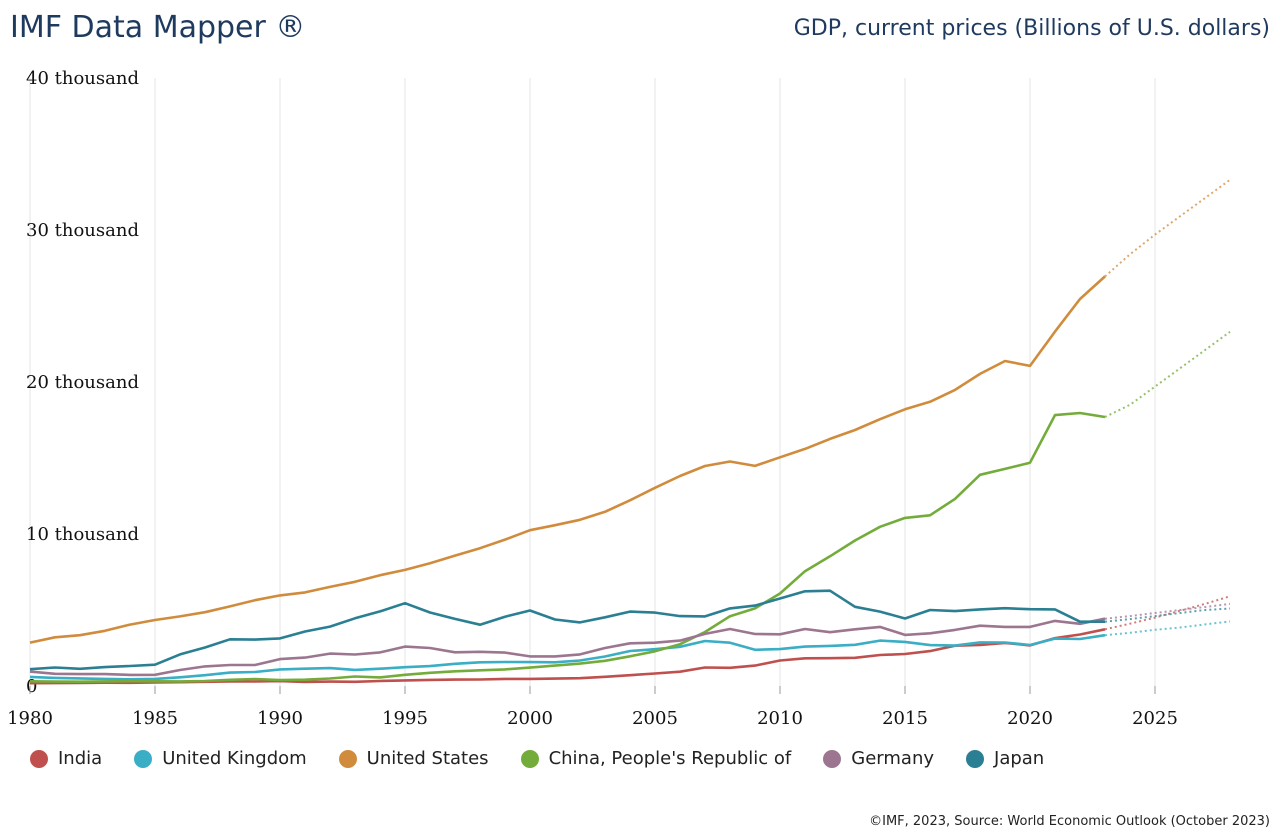  I want to click on legend-item: Japan, so click(1005, 758).